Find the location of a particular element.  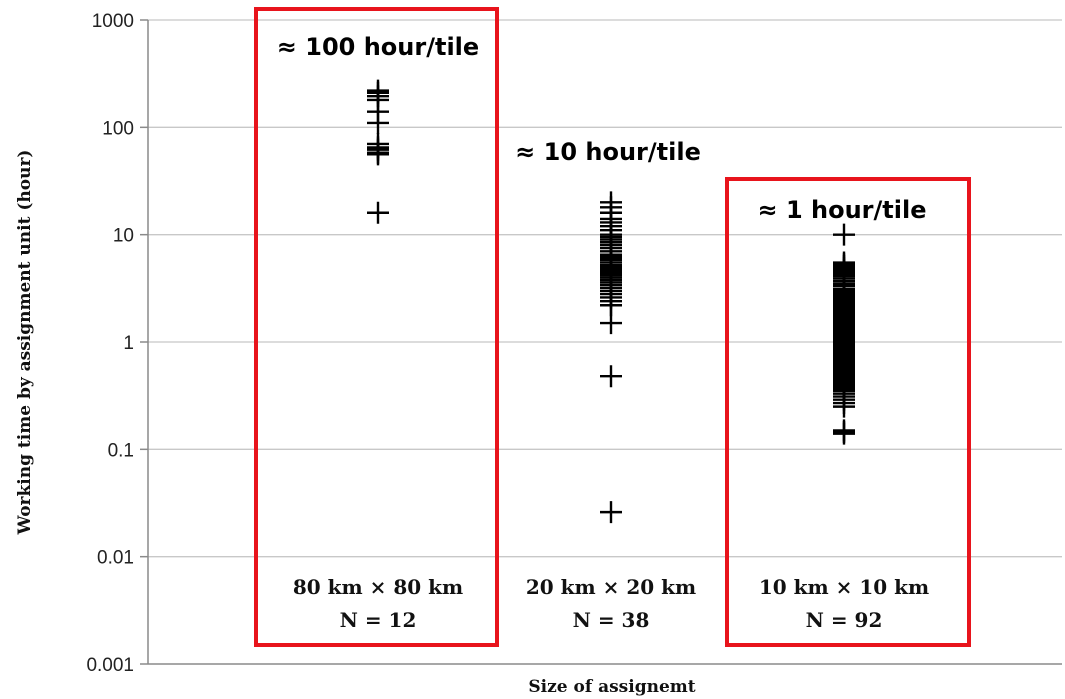

y-tick-label: 0.1 is located at coordinates (121, 450).